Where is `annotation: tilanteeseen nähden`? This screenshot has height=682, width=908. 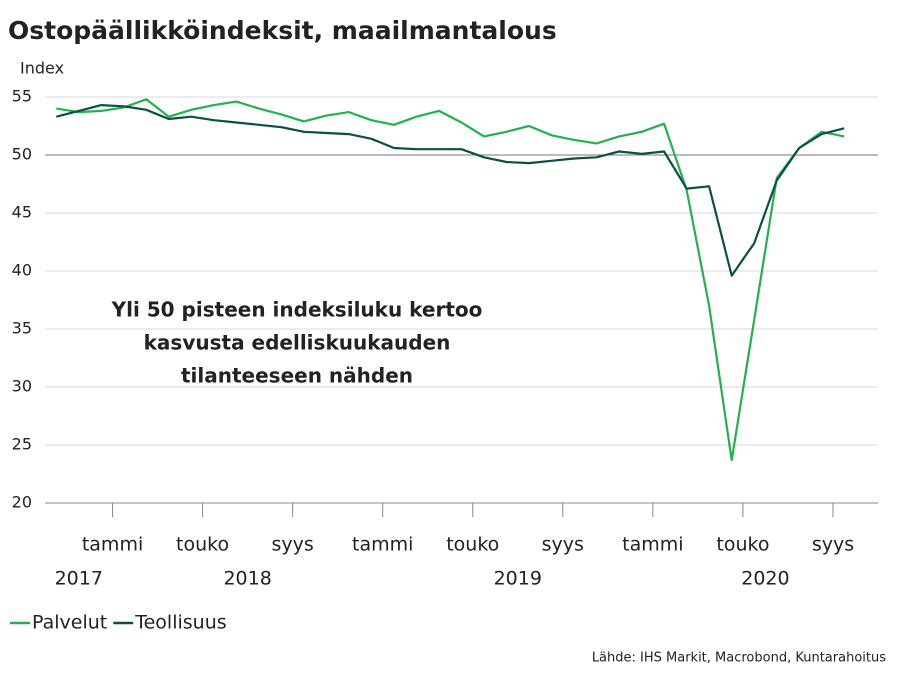 annotation: tilanteeseen nähden is located at coordinates (297, 376).